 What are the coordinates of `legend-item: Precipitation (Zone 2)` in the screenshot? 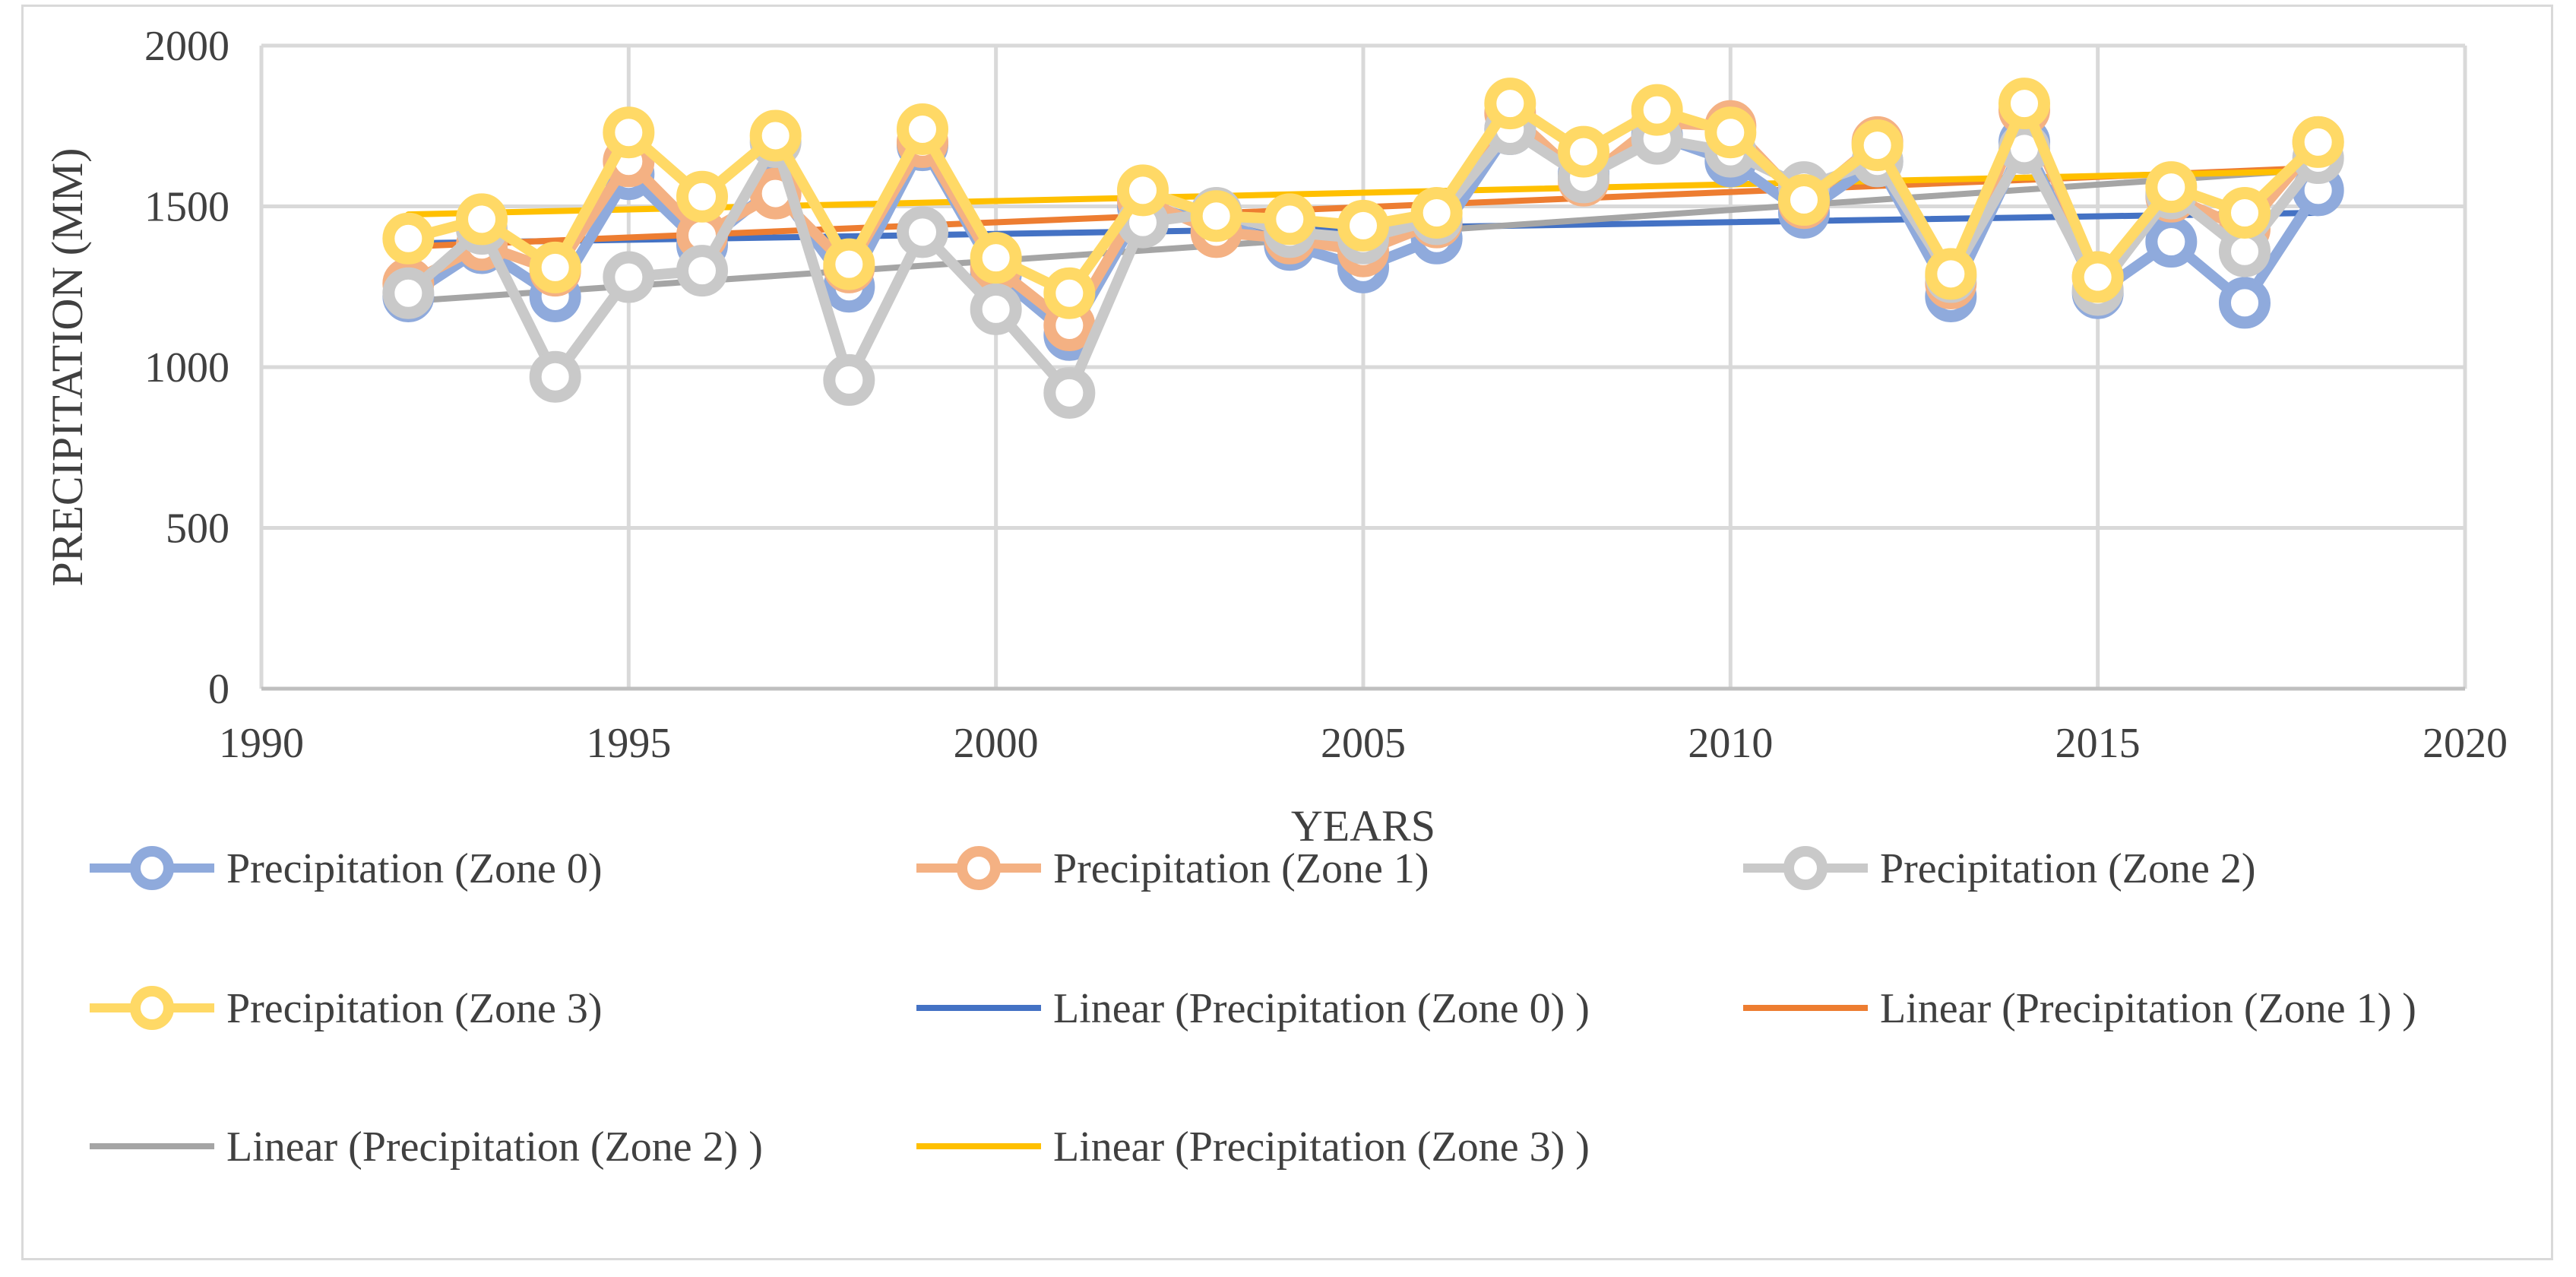 It's located at (2000, 868).